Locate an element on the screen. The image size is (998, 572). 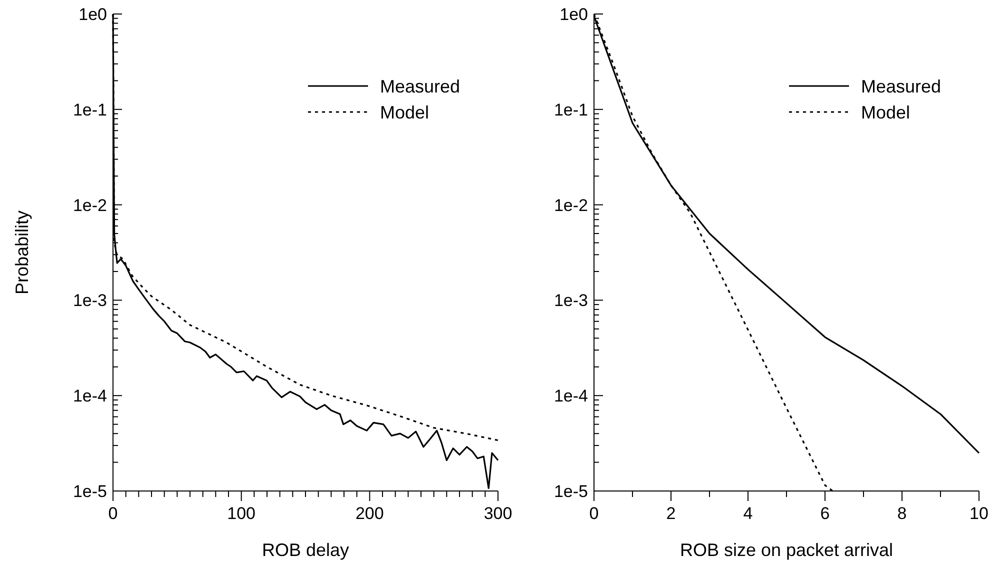
x-tick-label: 100 is located at coordinates (241, 513).